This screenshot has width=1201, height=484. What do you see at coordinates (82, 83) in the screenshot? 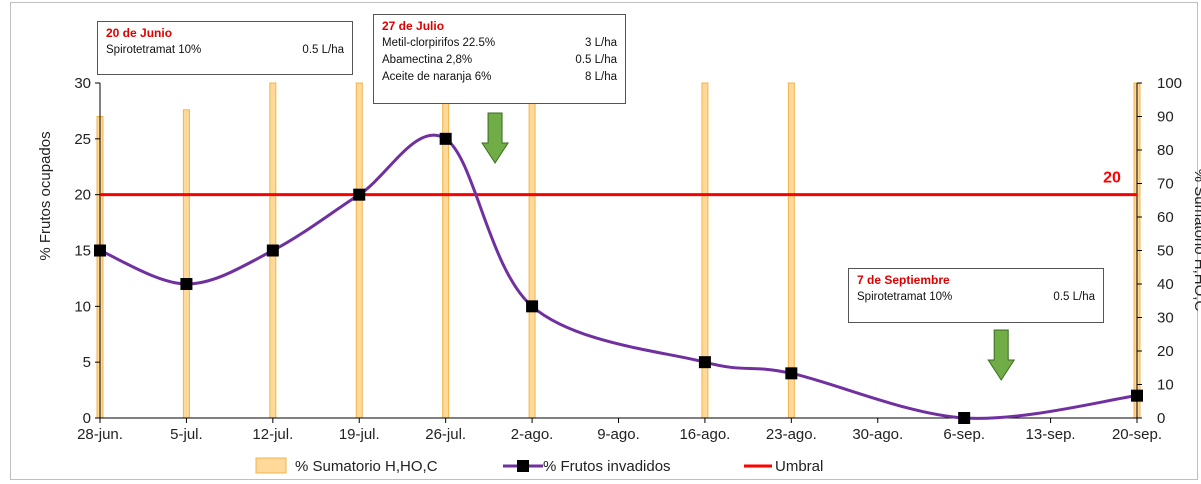
I see `y-tick-label: 30` at bounding box center [82, 83].